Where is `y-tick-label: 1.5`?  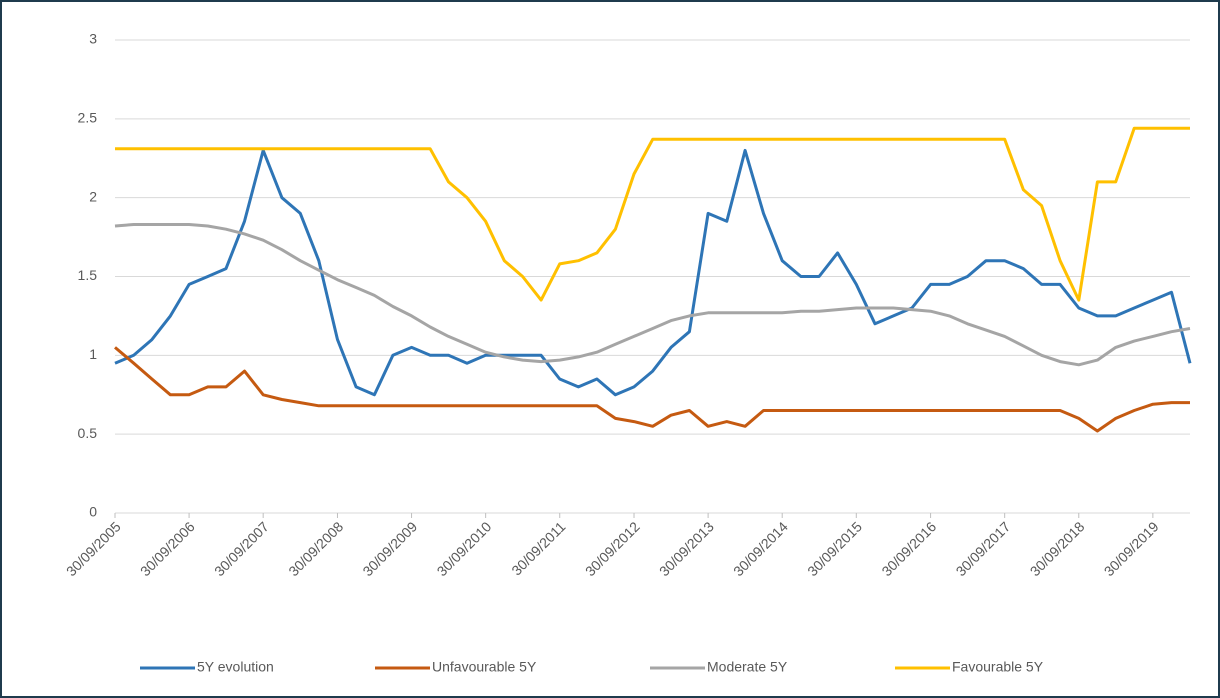
y-tick-label: 1.5 is located at coordinates (88, 275).